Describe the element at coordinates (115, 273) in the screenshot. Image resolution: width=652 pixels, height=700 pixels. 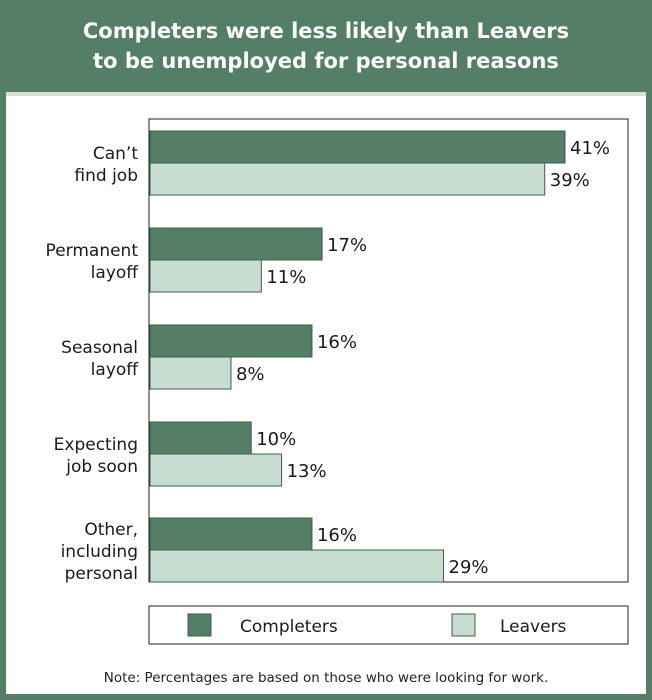
I see `category-label-1-1: layoff` at that location.